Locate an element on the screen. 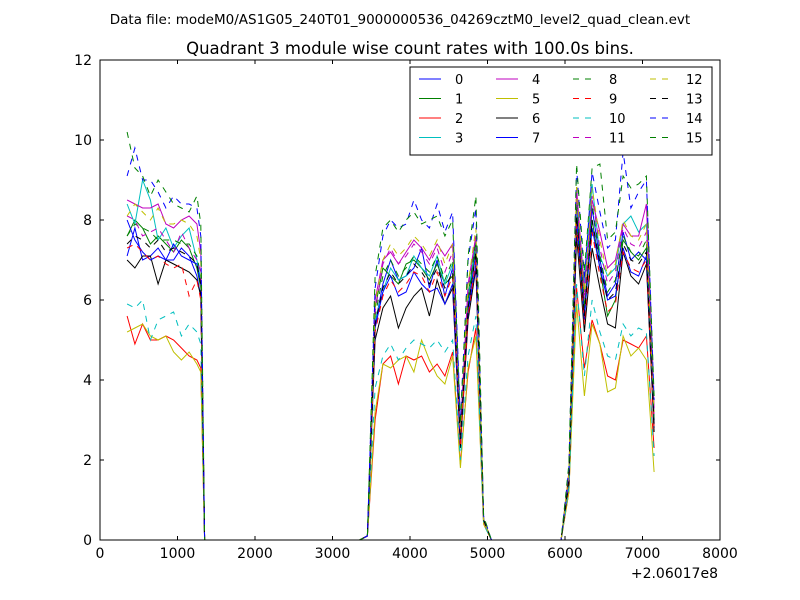 This screenshot has height=600, width=800. x-tick-labels: 0 1000 2000 3000 4000 5000 6000 7000 8000 is located at coordinates (417, 554).